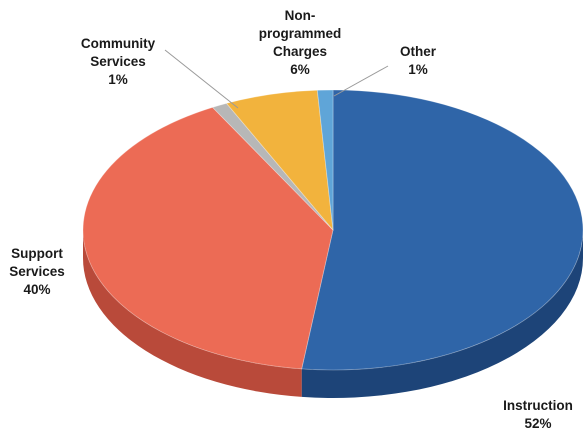  Describe the element at coordinates (300, 15) in the screenshot. I see `slice-name-line: Non-` at that location.